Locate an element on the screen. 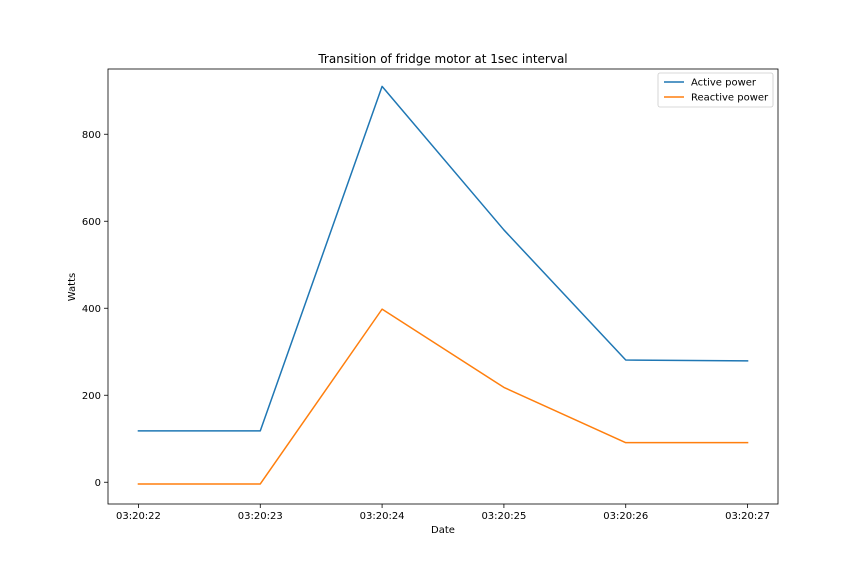 The height and width of the screenshot is (576, 864). x-tick-label: 03:20:26 is located at coordinates (625, 516).